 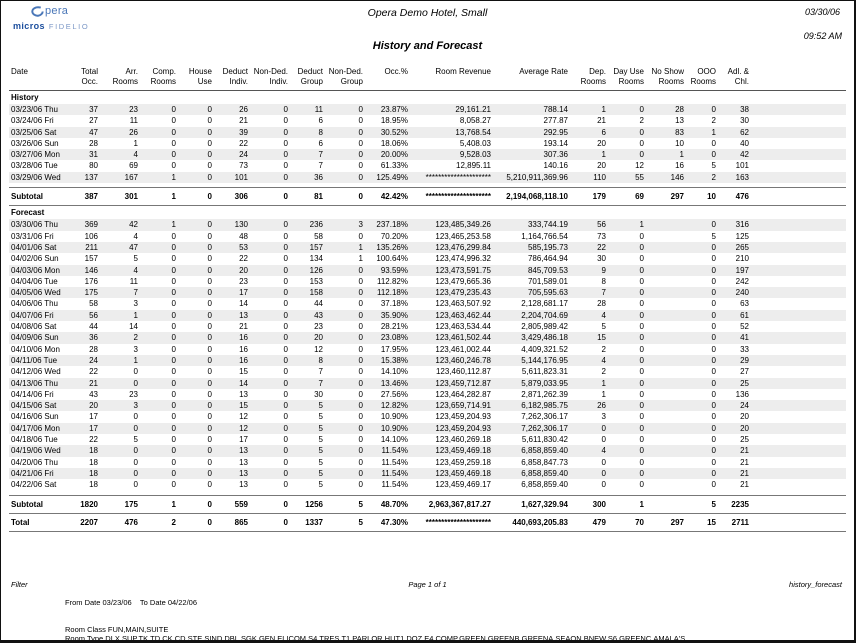 I want to click on value-cell: 193.14, so click(x=555, y=143).